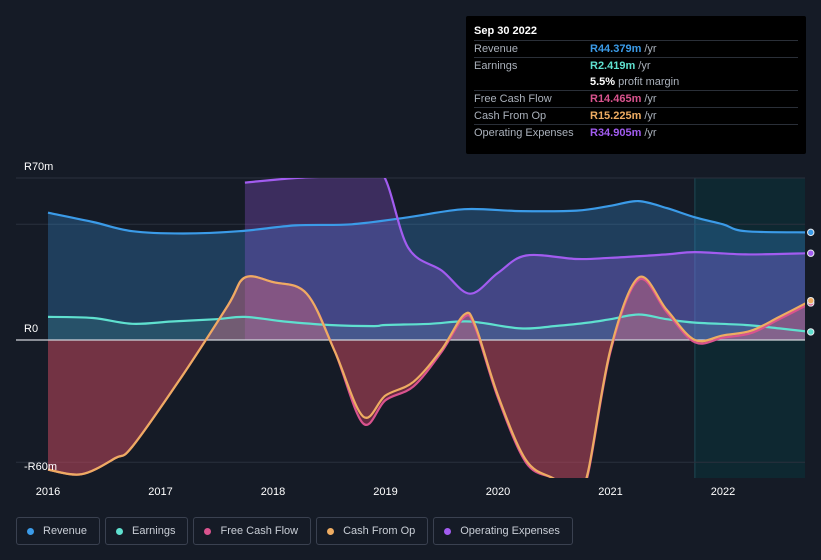  Describe the element at coordinates (154, 531) in the screenshot. I see `legend-label: Earnings` at that location.